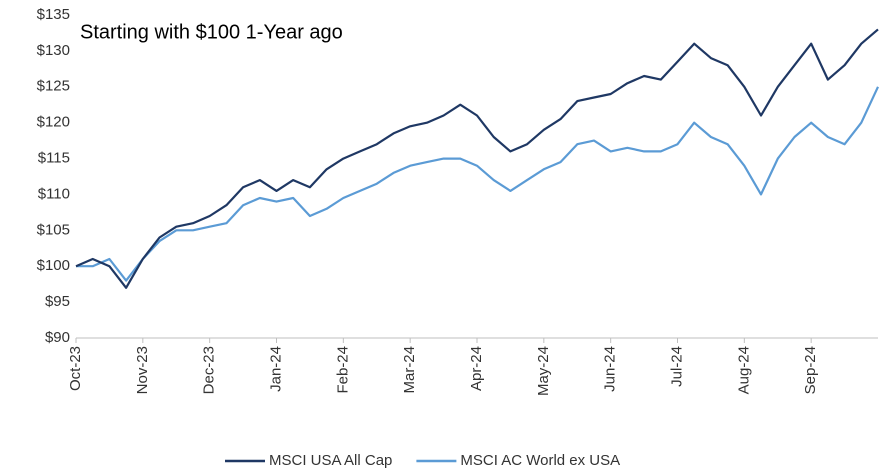  What do you see at coordinates (57, 337) in the screenshot?
I see `y-tick-label: $90` at bounding box center [57, 337].